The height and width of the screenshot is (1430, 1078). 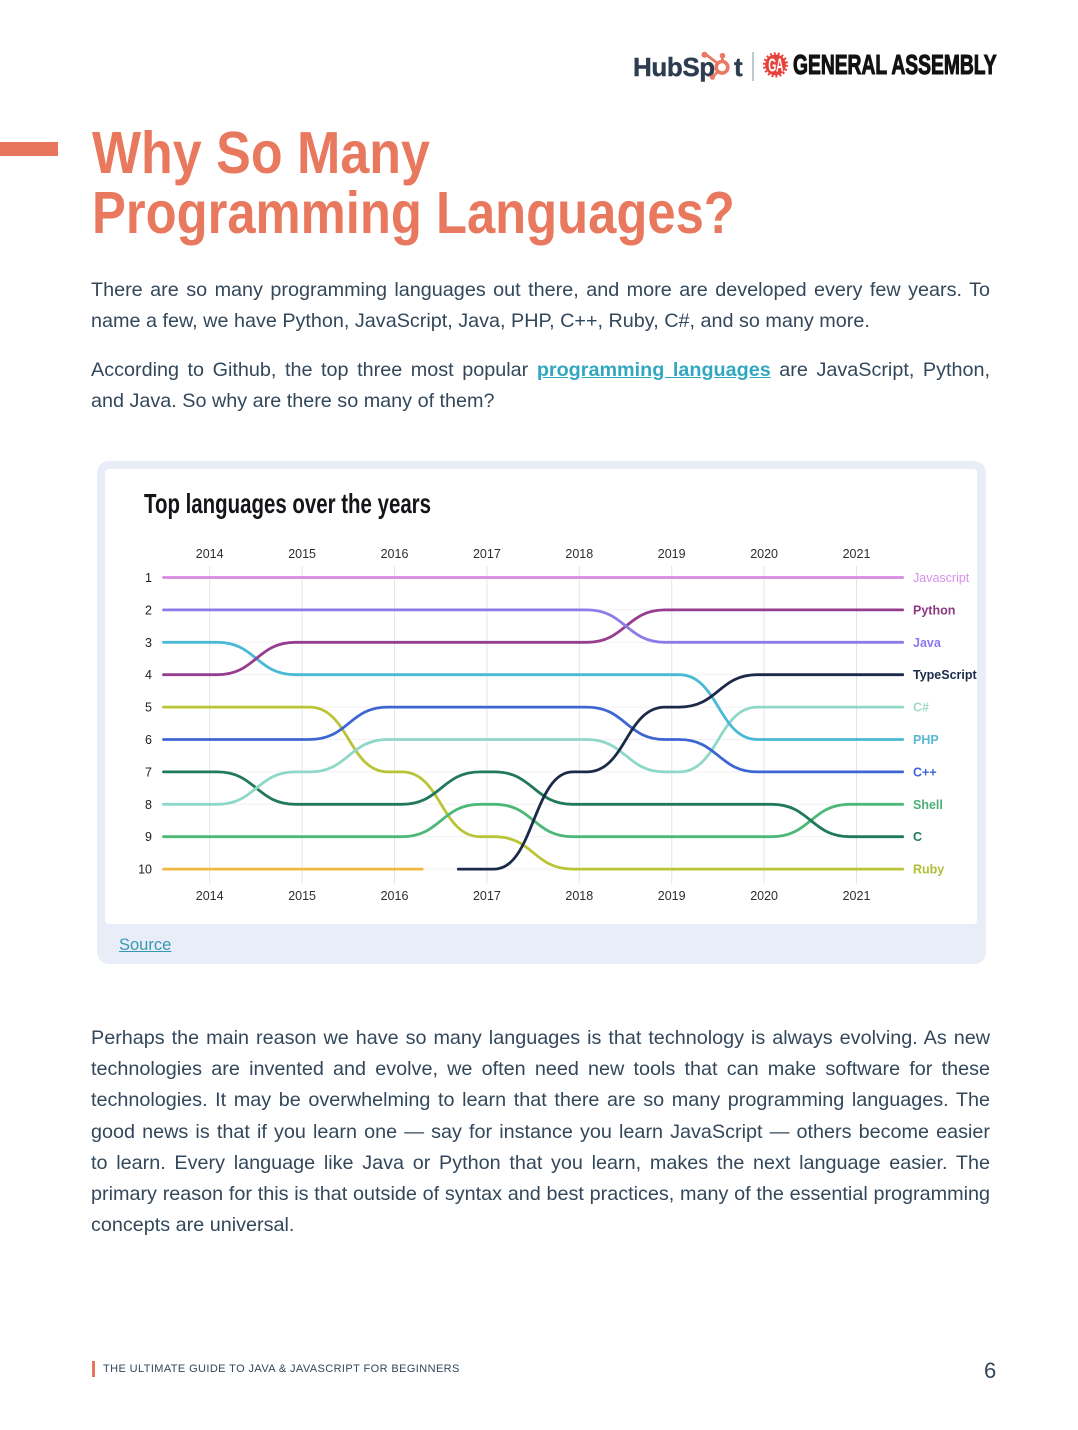 I want to click on svg-text: 3, so click(x=148, y=643).